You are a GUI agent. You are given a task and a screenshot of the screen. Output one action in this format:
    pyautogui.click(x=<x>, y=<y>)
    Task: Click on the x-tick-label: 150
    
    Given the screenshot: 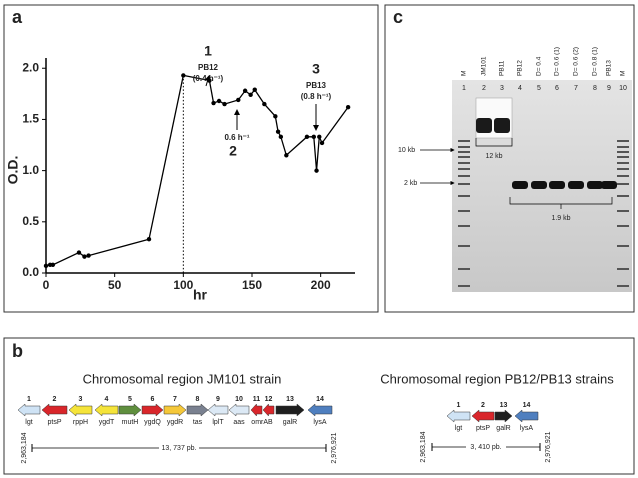 What is the action you would take?
    pyautogui.click(x=252, y=285)
    